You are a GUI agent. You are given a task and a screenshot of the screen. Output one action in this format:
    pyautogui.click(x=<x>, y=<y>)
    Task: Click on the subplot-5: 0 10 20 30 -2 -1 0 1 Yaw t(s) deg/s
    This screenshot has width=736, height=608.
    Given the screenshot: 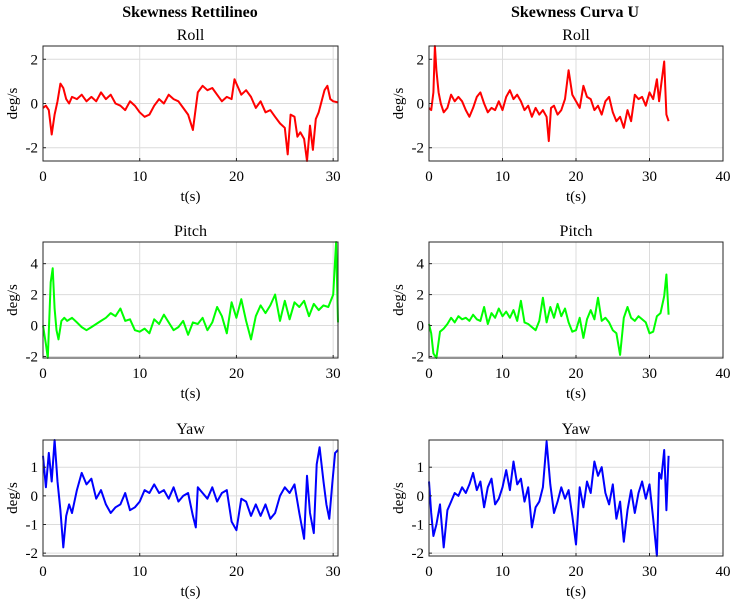 What is the action you would take?
    pyautogui.click(x=173, y=510)
    